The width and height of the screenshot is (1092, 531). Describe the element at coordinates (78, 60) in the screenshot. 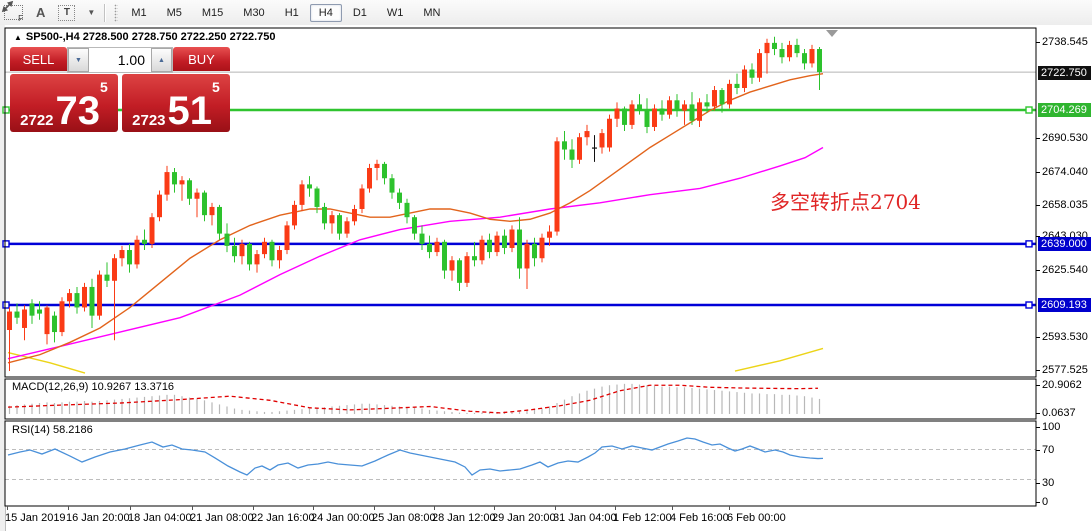

I see `volume-decrease-button: ▼` at that location.